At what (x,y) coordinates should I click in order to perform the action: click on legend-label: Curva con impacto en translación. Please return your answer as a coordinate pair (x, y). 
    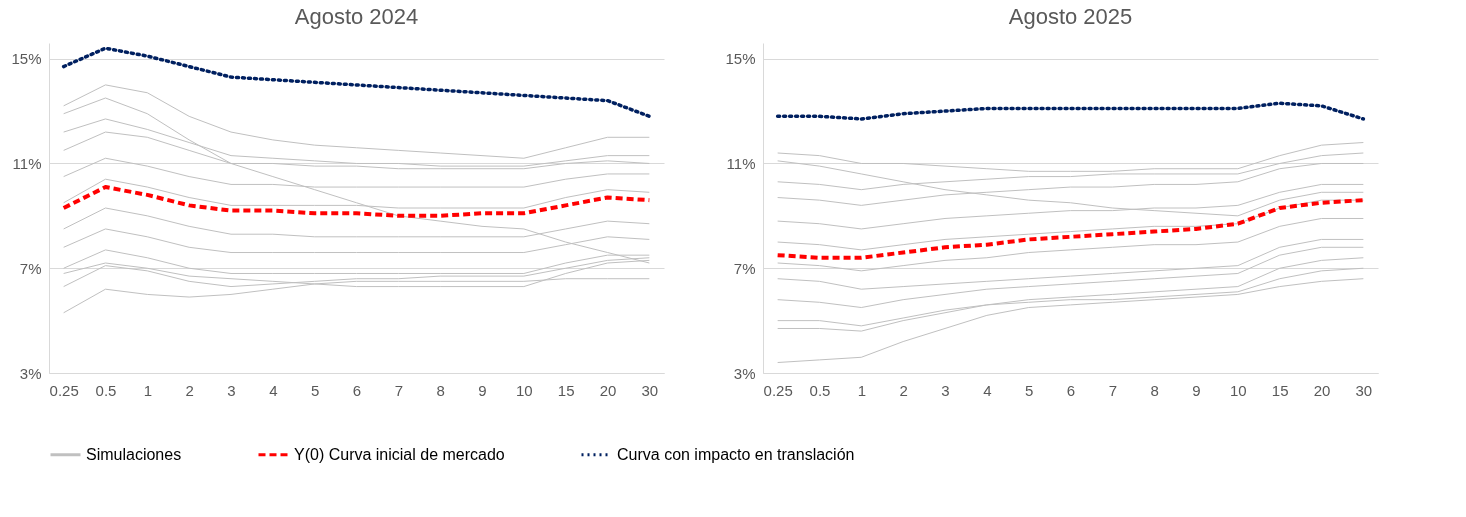
    Looking at the image, I should click on (736, 454).